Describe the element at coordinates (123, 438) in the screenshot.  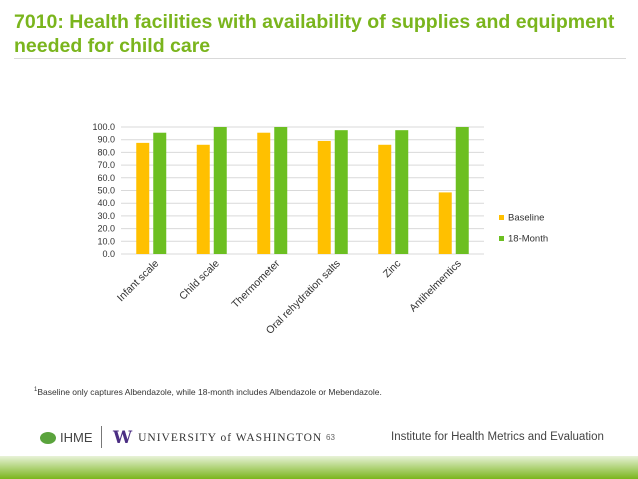
I see `uw-w-icon: W` at that location.